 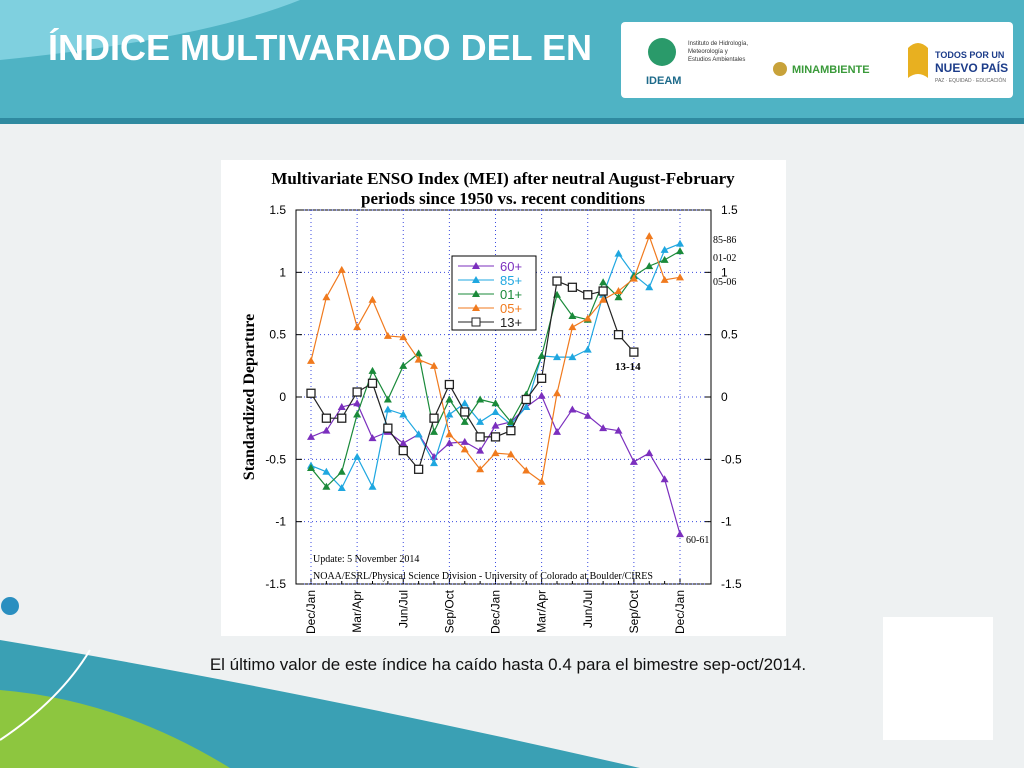 I want to click on minamb-logo, so click(x=780, y=69).